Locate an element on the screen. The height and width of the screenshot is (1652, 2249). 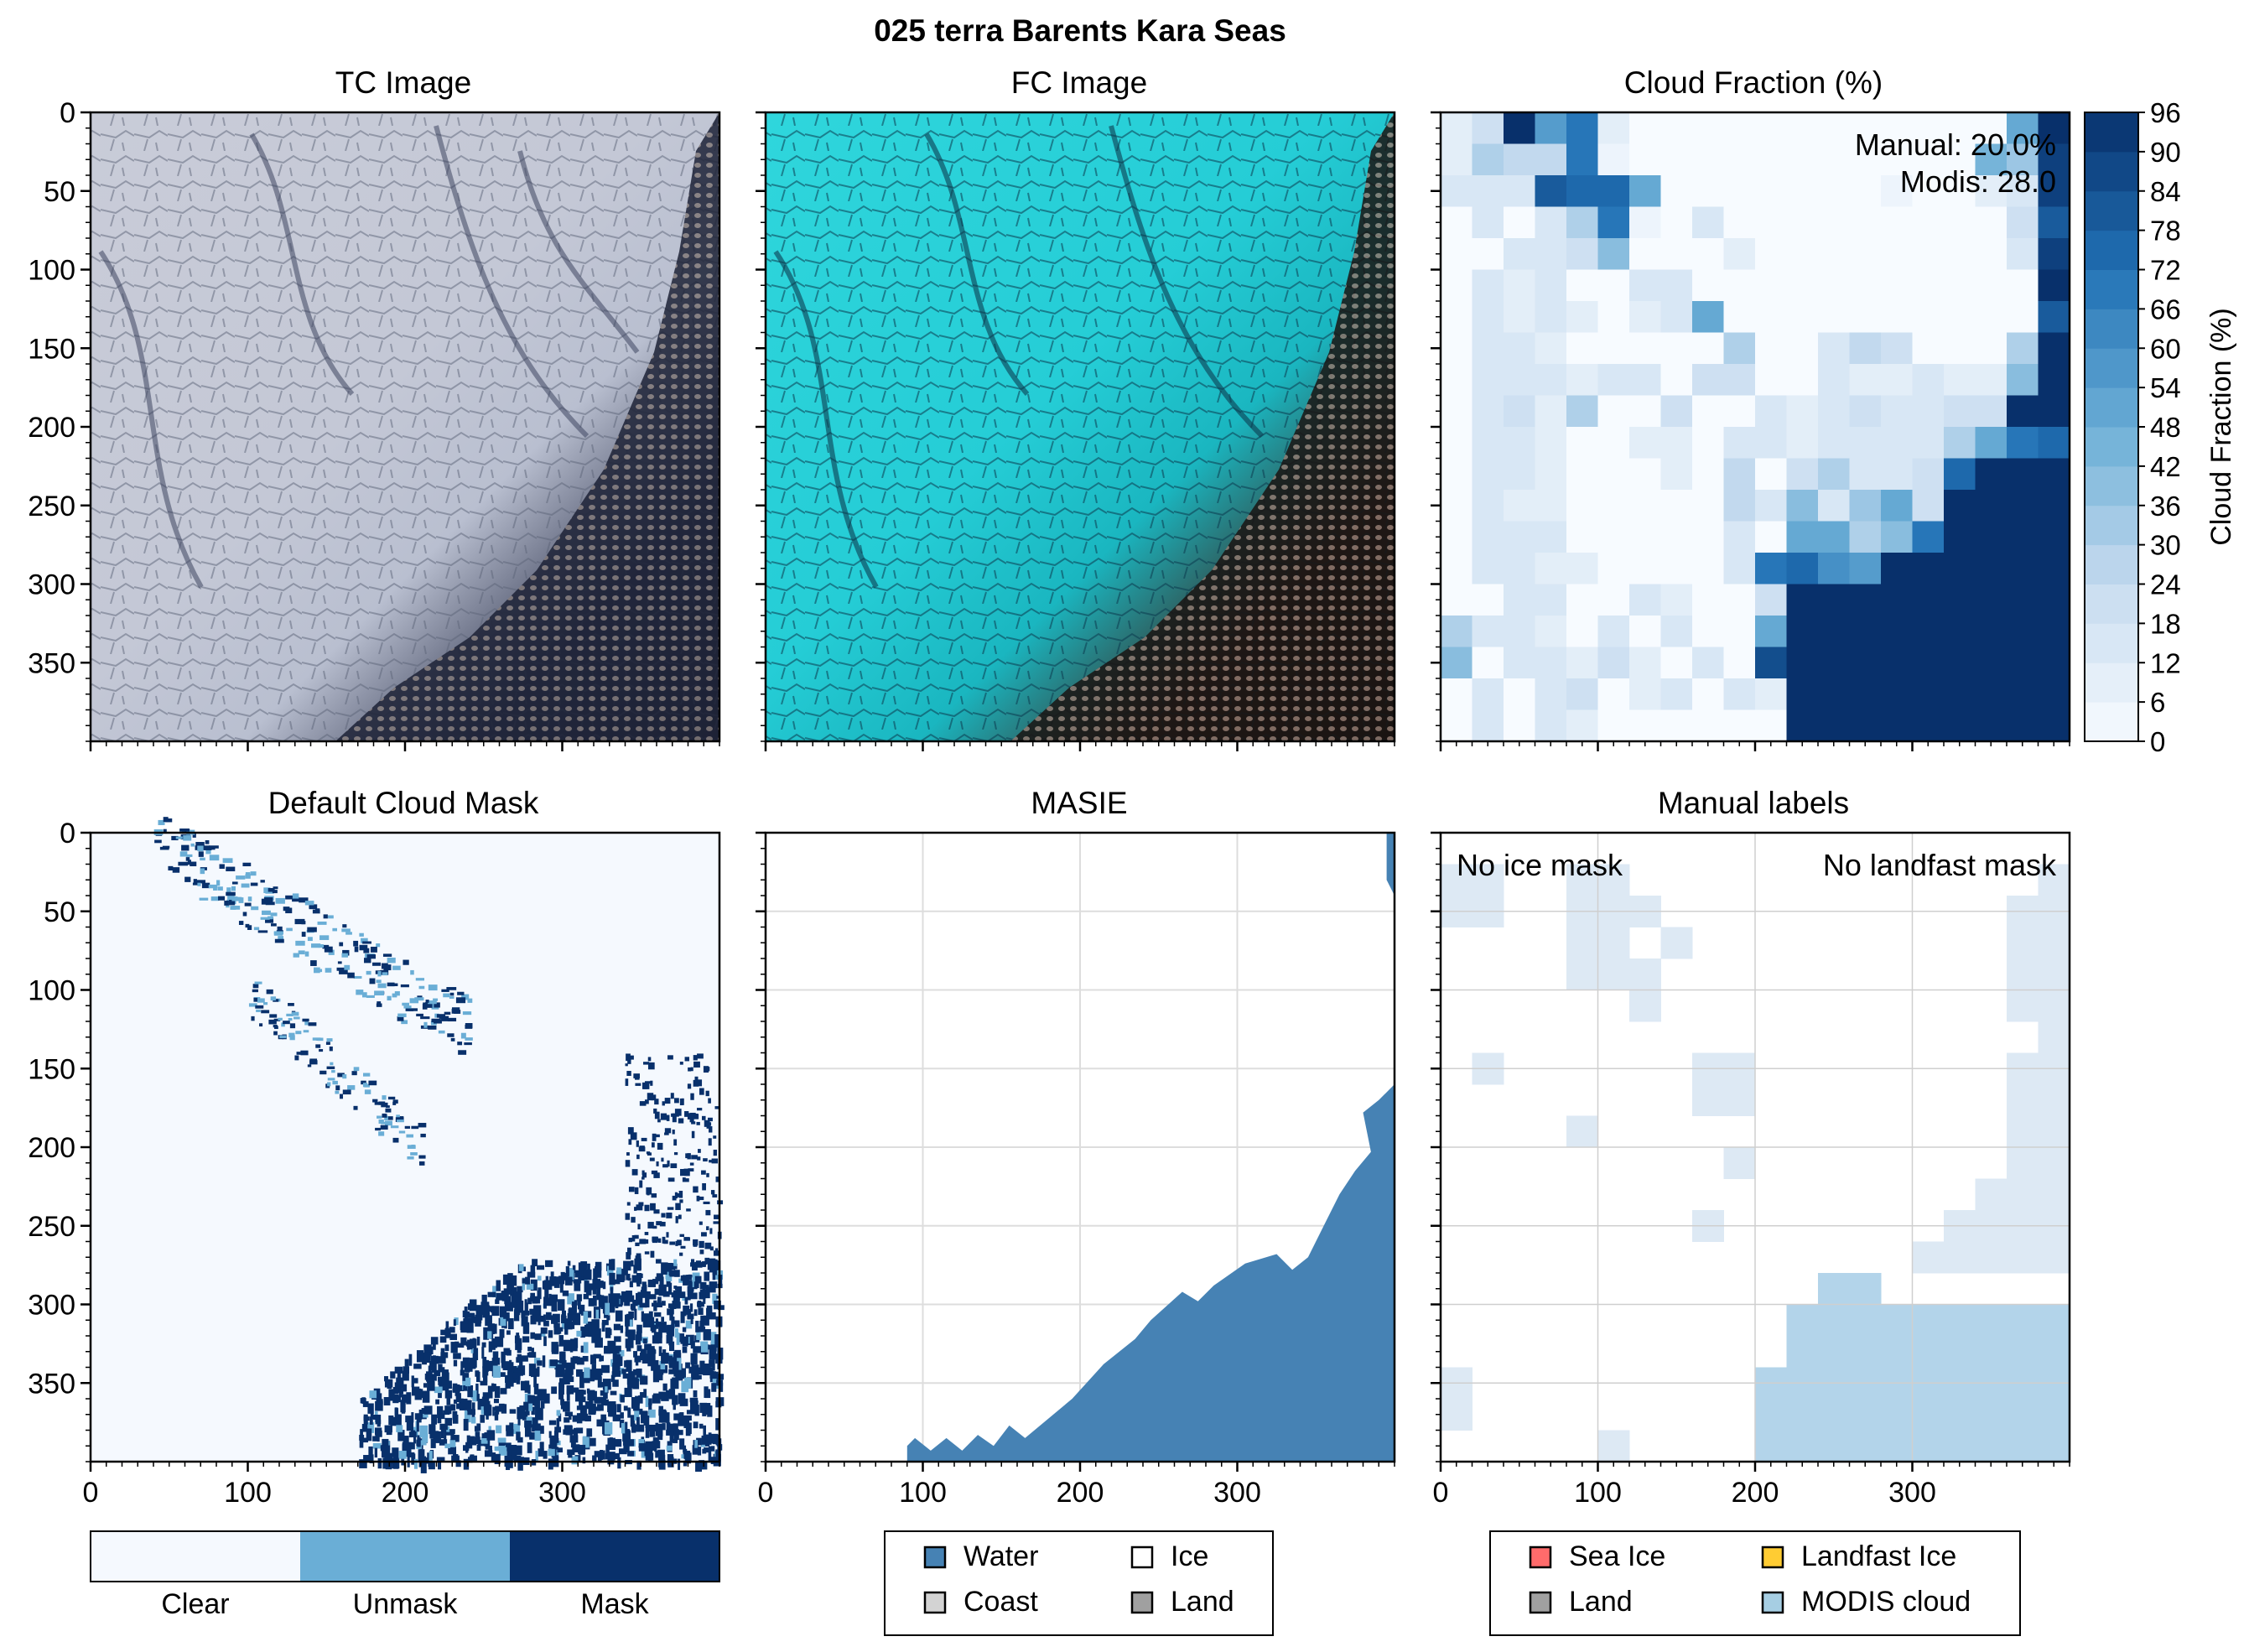
x-tick-label: 0 is located at coordinates (91, 1493).